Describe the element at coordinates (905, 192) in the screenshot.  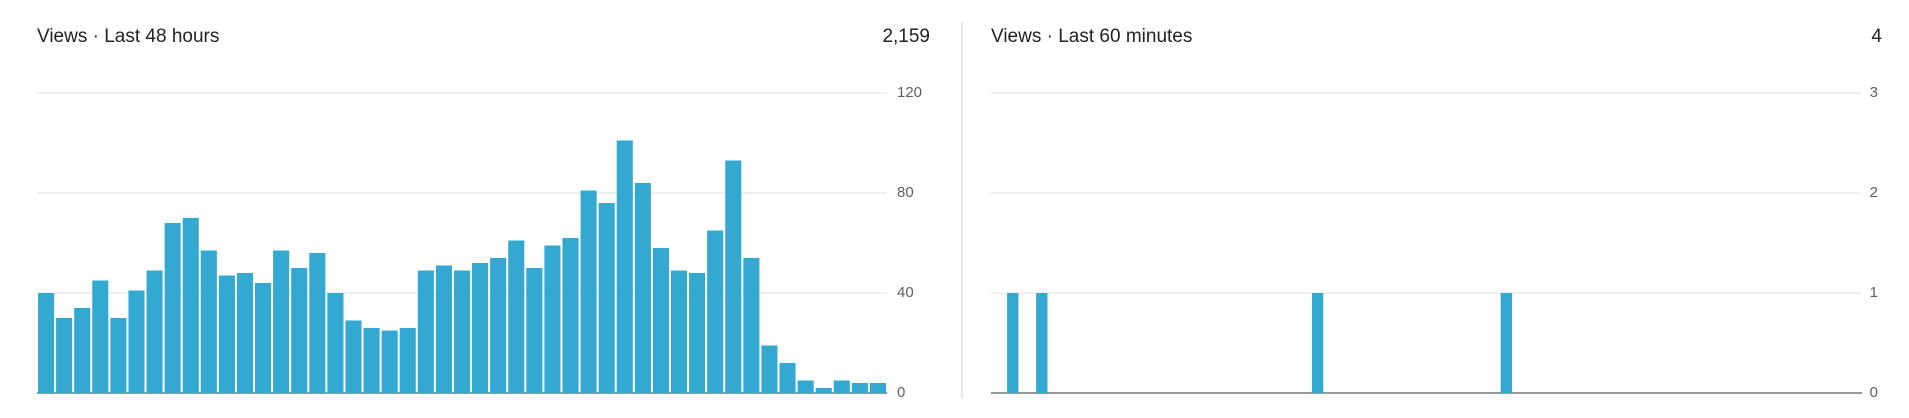
I see `y-tick-label: 80` at that location.